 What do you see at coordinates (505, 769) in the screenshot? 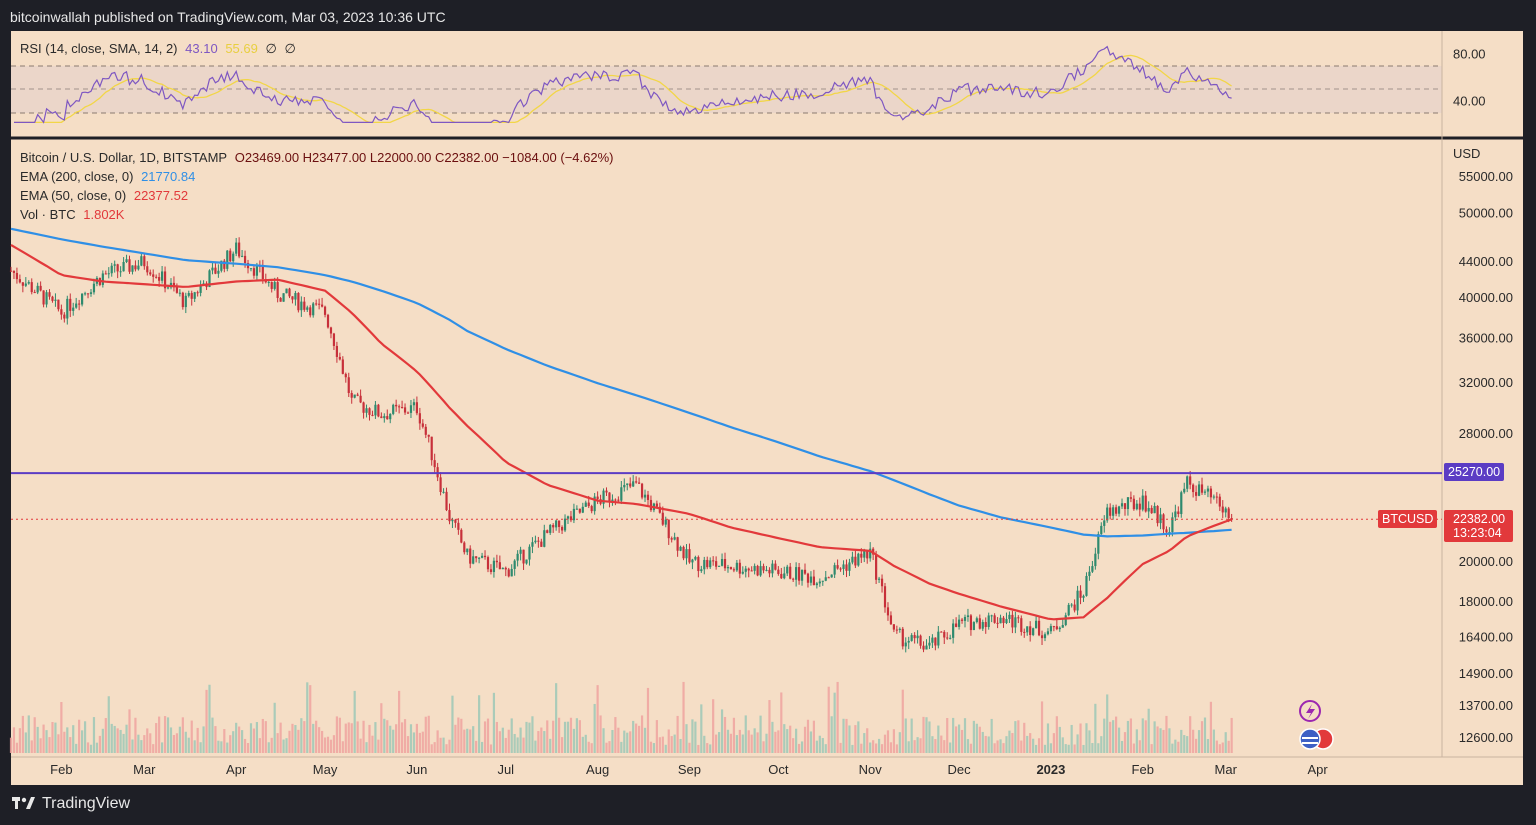
I see `month-tick-label: Jul` at bounding box center [505, 769].